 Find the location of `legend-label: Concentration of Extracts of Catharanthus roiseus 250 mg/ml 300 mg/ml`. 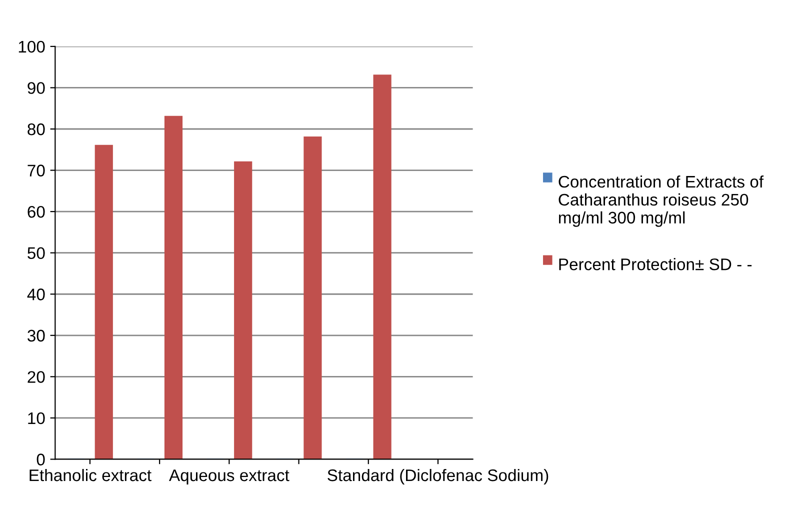

legend-label: Concentration of Extracts of Catharanthus roiseus 250 mg/ml 300 mg/ml is located at coordinates (661, 201).